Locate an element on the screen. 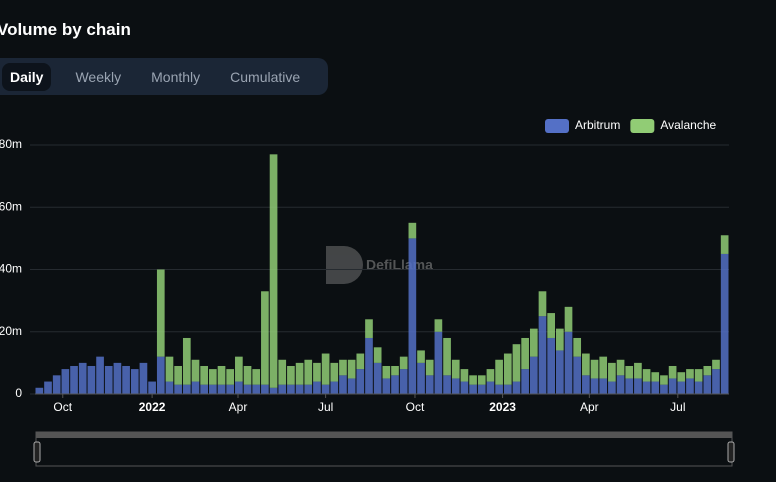  zoom-handle-left is located at coordinates (37, 452).